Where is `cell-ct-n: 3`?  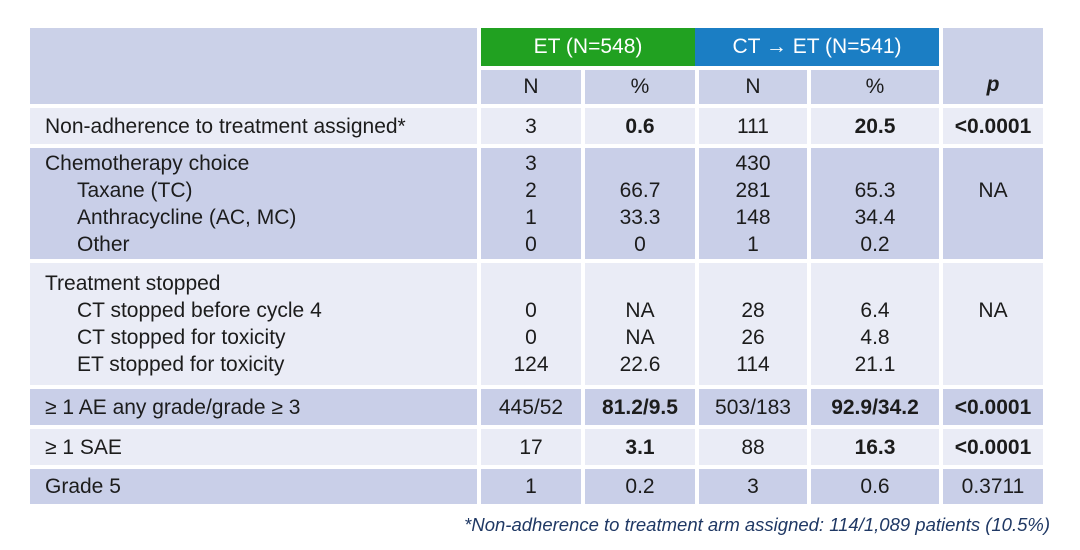
cell-ct-n: 3 is located at coordinates (753, 486).